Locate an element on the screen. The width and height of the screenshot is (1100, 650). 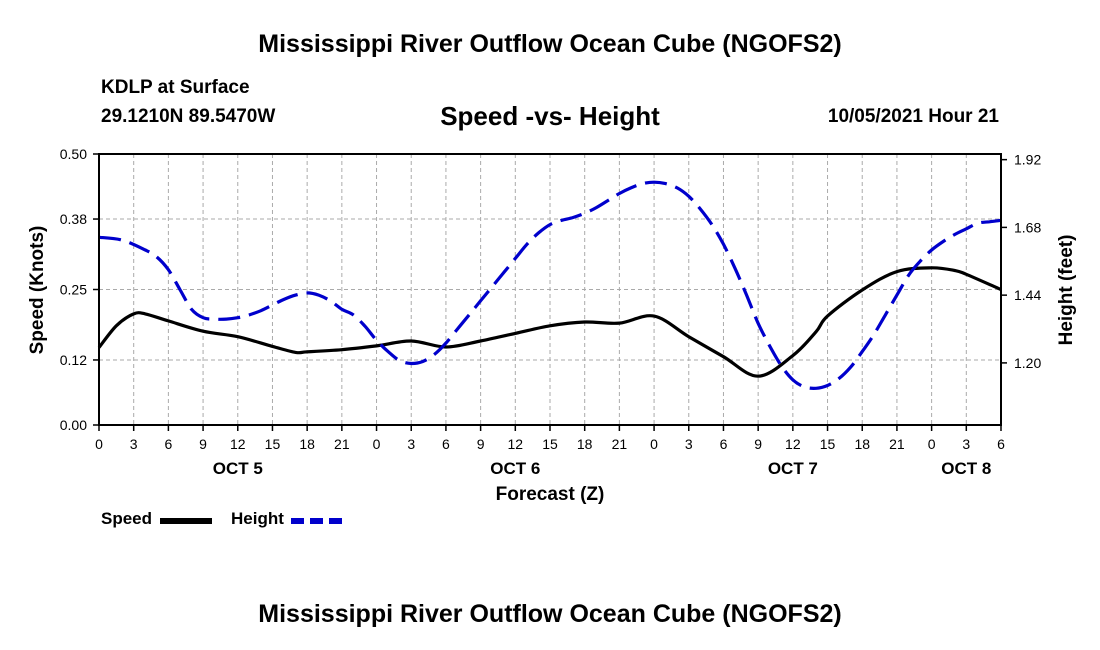
legend-speed-label: Speed is located at coordinates (127, 518).